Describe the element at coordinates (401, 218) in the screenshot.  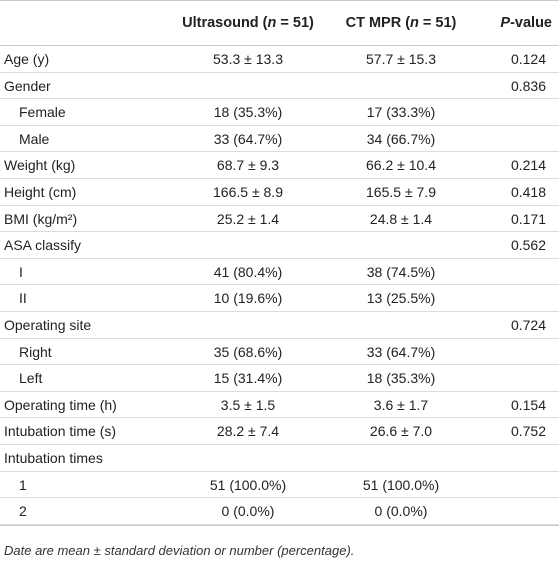
I see `row-ct-mpr-value: 24.8 ± 1.4` at that location.